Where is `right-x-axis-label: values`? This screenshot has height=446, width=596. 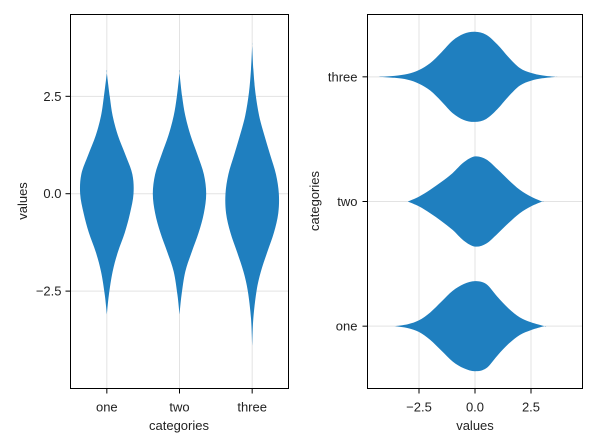 right-x-axis-label: values is located at coordinates (475, 425).